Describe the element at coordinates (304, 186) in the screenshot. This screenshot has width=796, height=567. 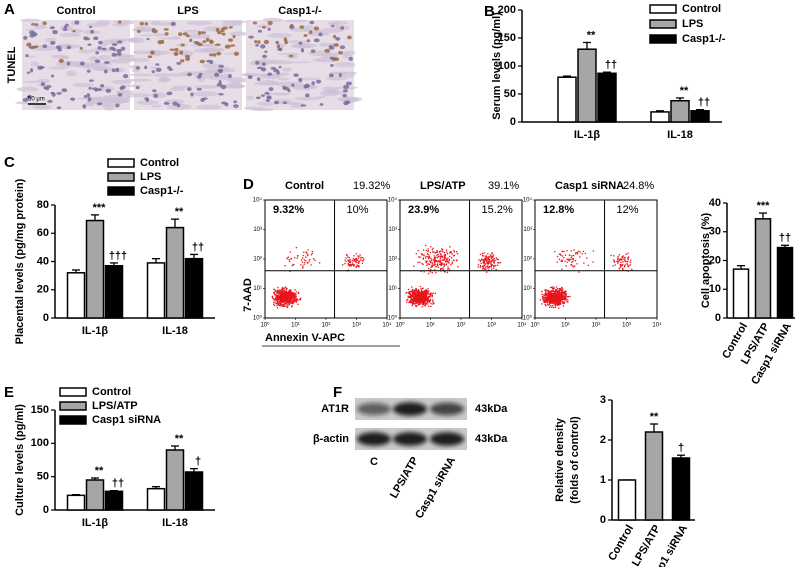
I see `plot-title: Control` at that location.